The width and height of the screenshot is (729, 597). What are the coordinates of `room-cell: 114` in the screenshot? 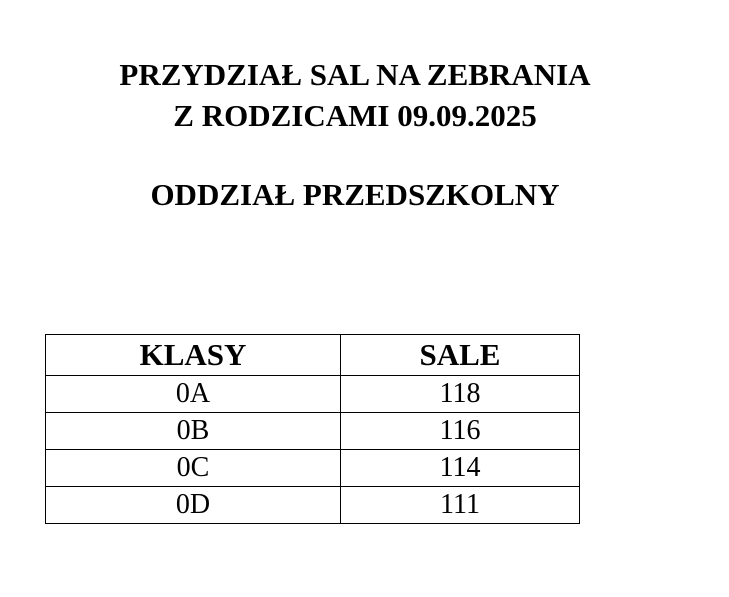 It's located at (460, 468).